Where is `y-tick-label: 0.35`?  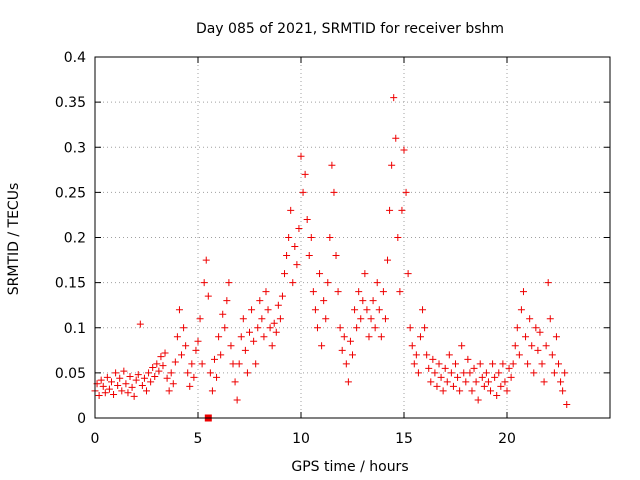 y-tick-label: 0.35 is located at coordinates (70, 103).